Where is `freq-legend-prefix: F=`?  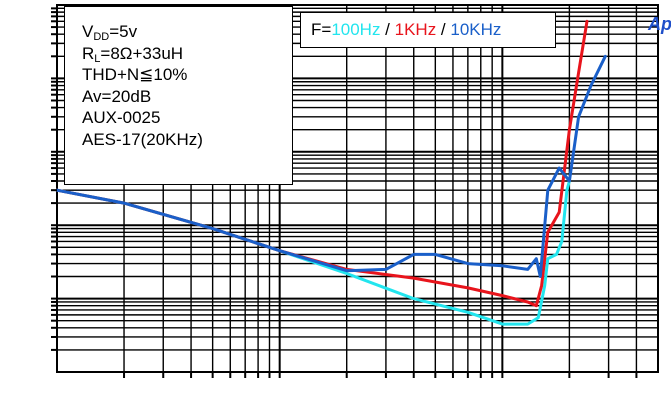
freq-legend-prefix: F= is located at coordinates (321, 29).